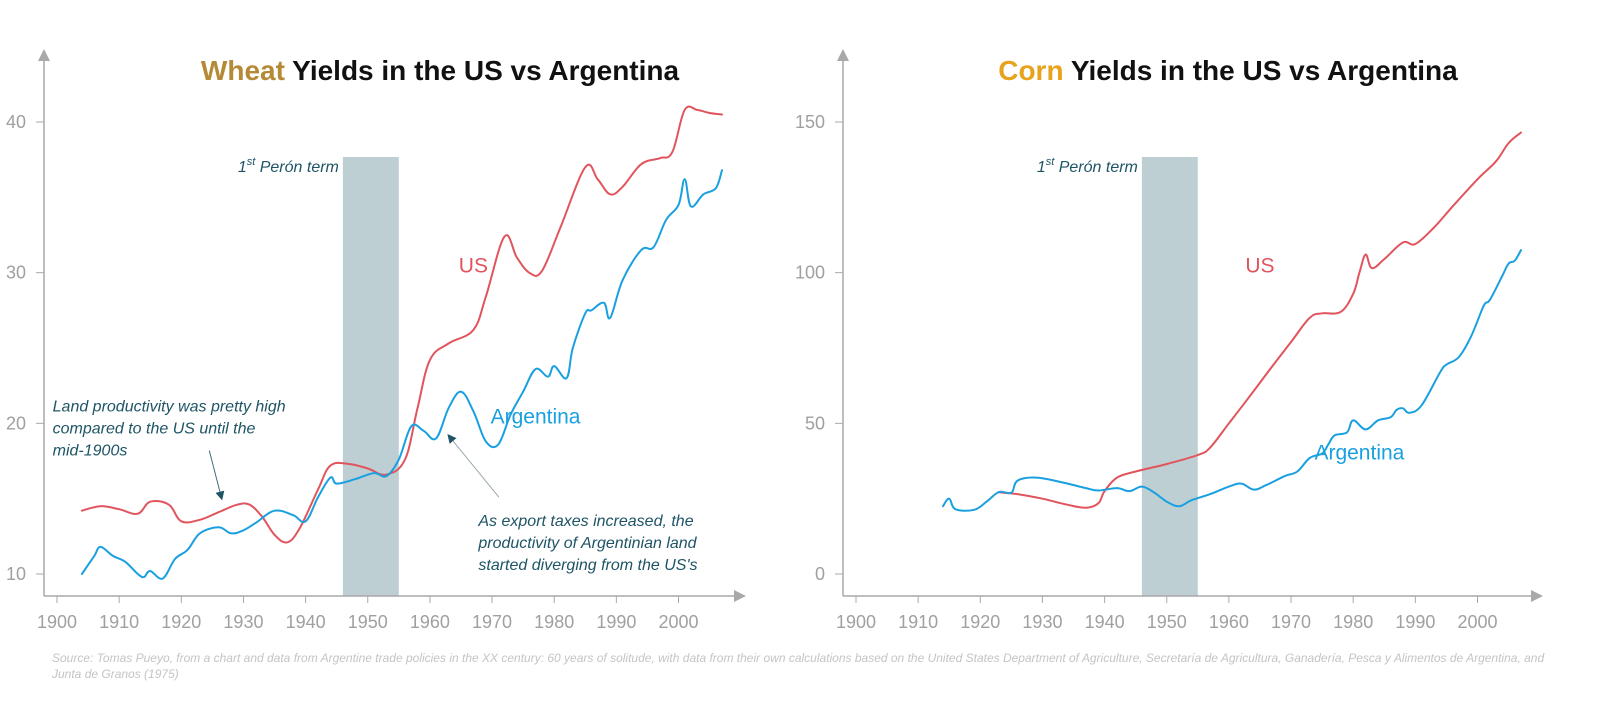  What do you see at coordinates (16, 423) in the screenshot?
I see `y-tick-label: 20` at bounding box center [16, 423].